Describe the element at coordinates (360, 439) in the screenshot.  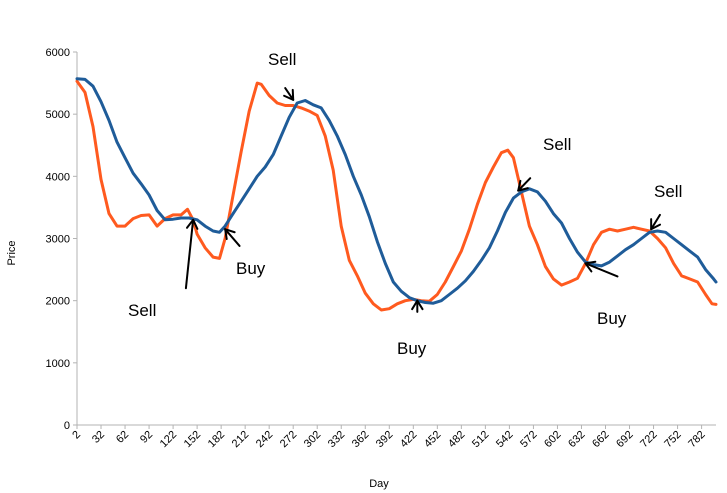
I see `x-tick-label: 362` at that location.